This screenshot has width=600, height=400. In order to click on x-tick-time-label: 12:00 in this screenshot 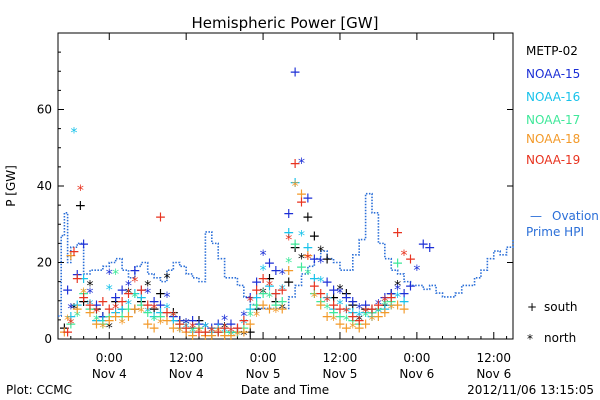, I will do `click(186, 358)`.